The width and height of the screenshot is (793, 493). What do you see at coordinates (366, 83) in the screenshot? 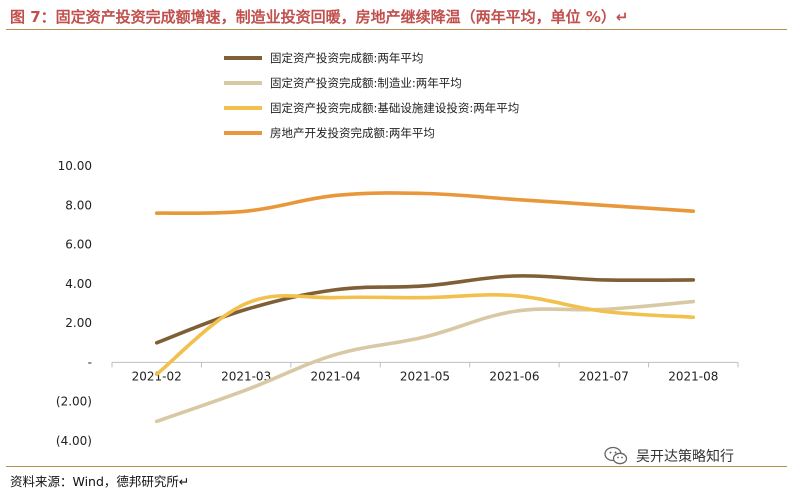
I see `legend-label: 固定资产投资完成额:制造业:两年平均` at bounding box center [366, 83].